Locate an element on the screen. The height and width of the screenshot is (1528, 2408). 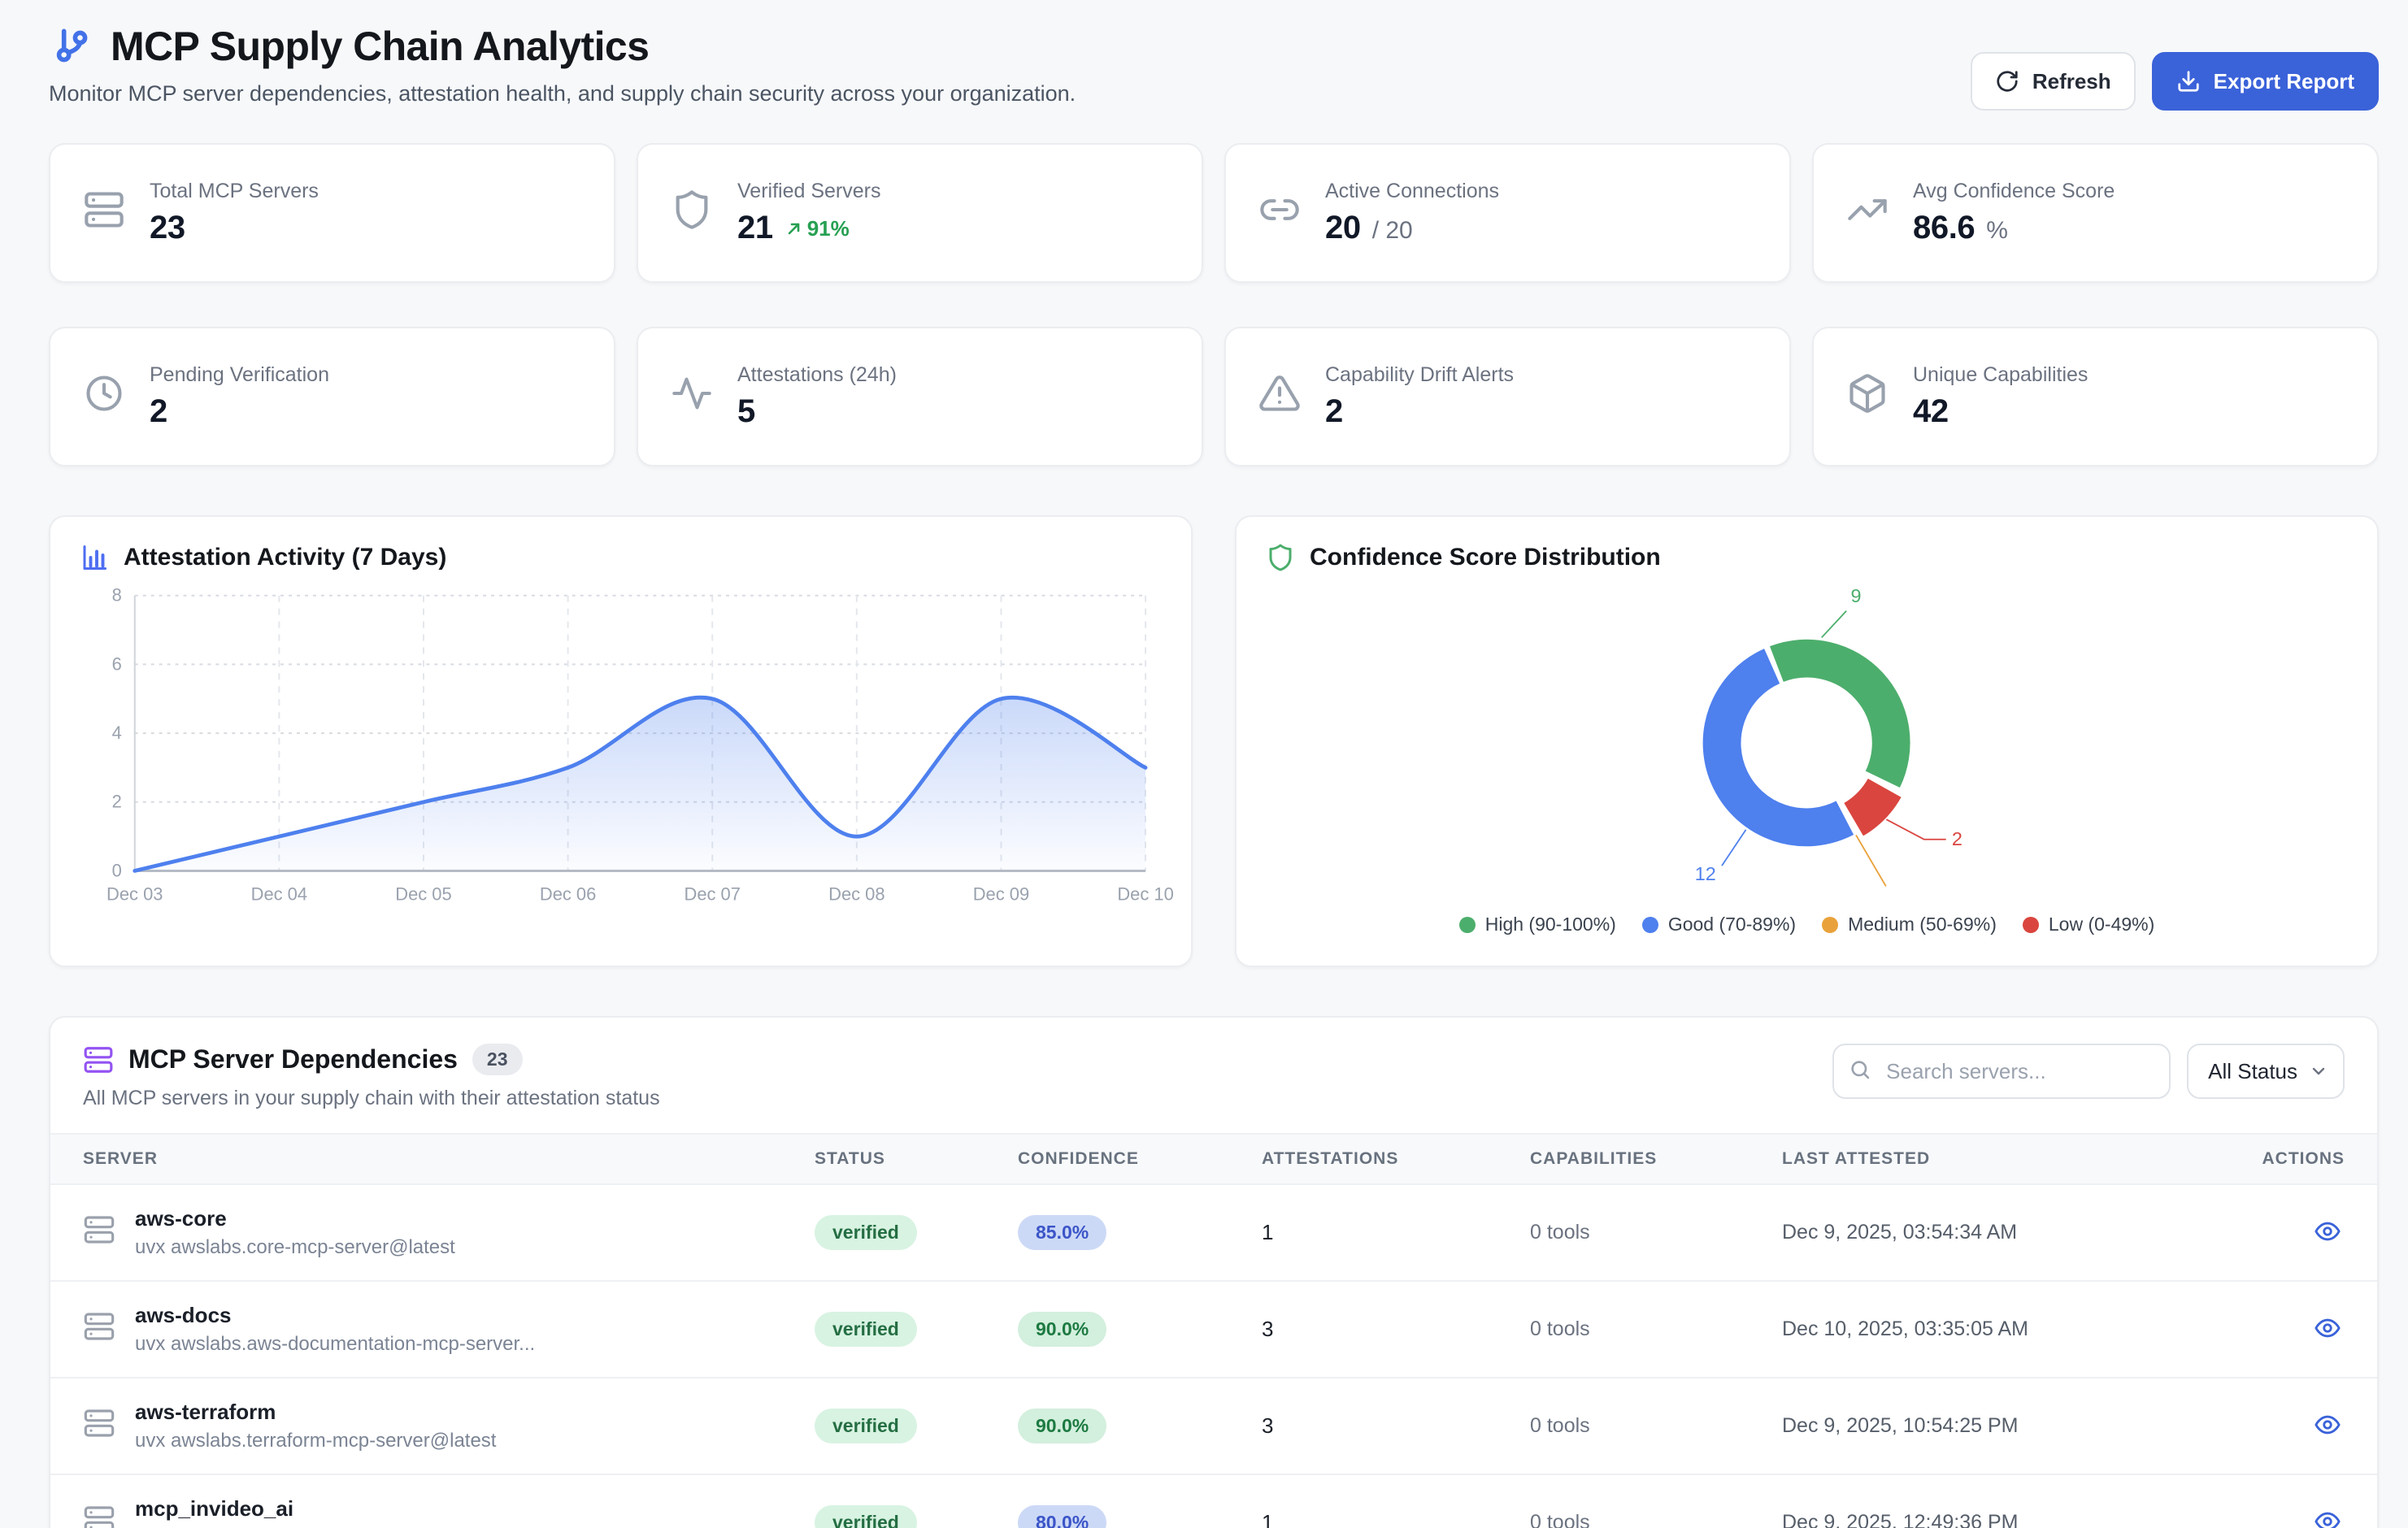
stat-label: Pending Verification is located at coordinates (239, 374).